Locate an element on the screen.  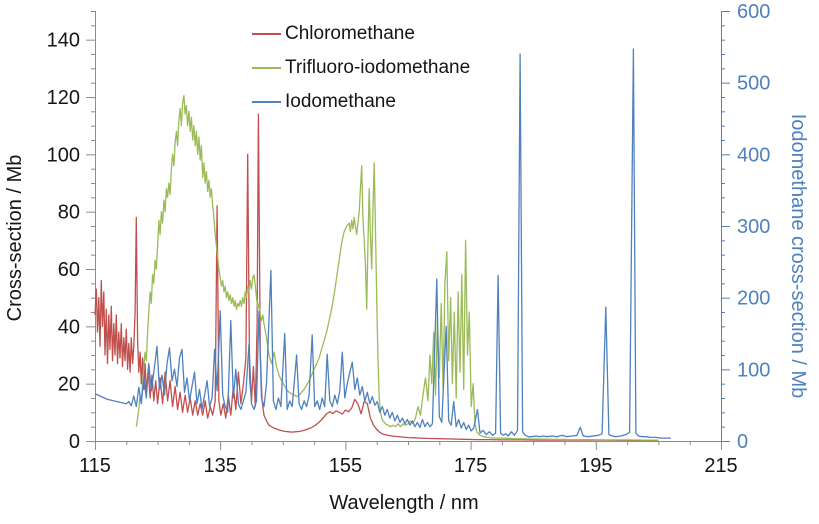
left-tick-label: 140 is located at coordinates (63, 41).